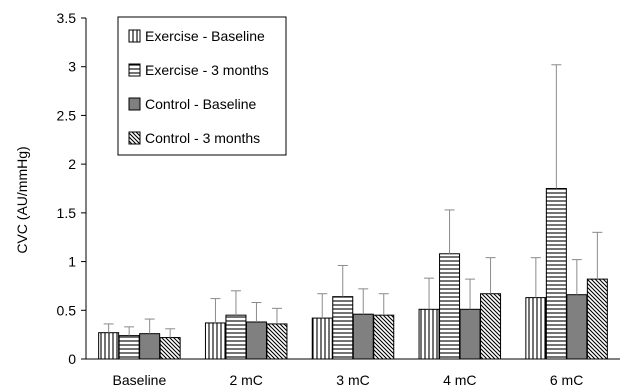 The height and width of the screenshot is (389, 631). Describe the element at coordinates (67, 310) in the screenshot. I see `y-tick-label: 0.5` at that location.